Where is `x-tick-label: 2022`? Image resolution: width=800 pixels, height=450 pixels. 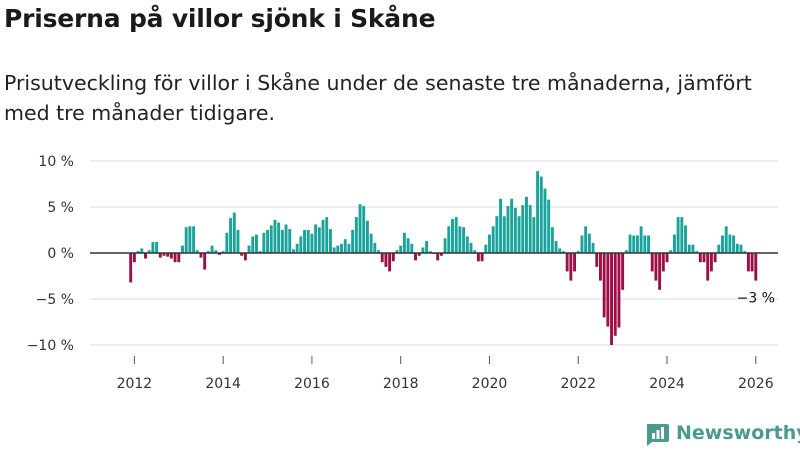 x-tick-label: 2022 is located at coordinates (578, 384).